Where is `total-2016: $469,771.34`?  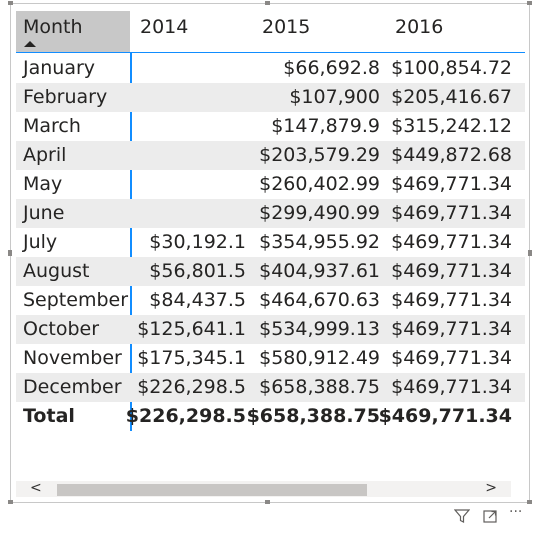 total-2016: $469,771.34 is located at coordinates (445, 416).